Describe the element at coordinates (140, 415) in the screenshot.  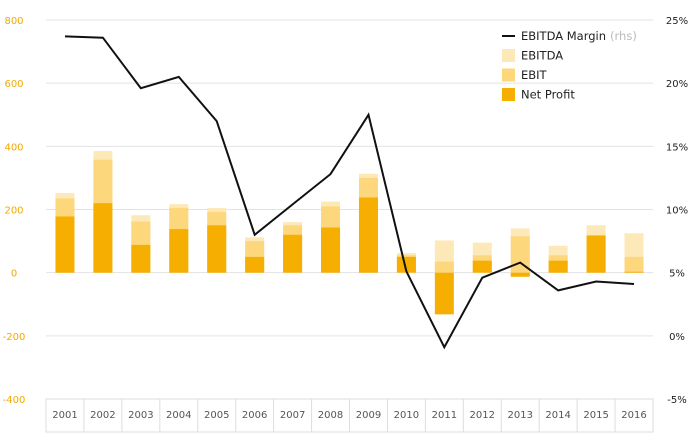
I see `x-tick-label: 2003` at that location.